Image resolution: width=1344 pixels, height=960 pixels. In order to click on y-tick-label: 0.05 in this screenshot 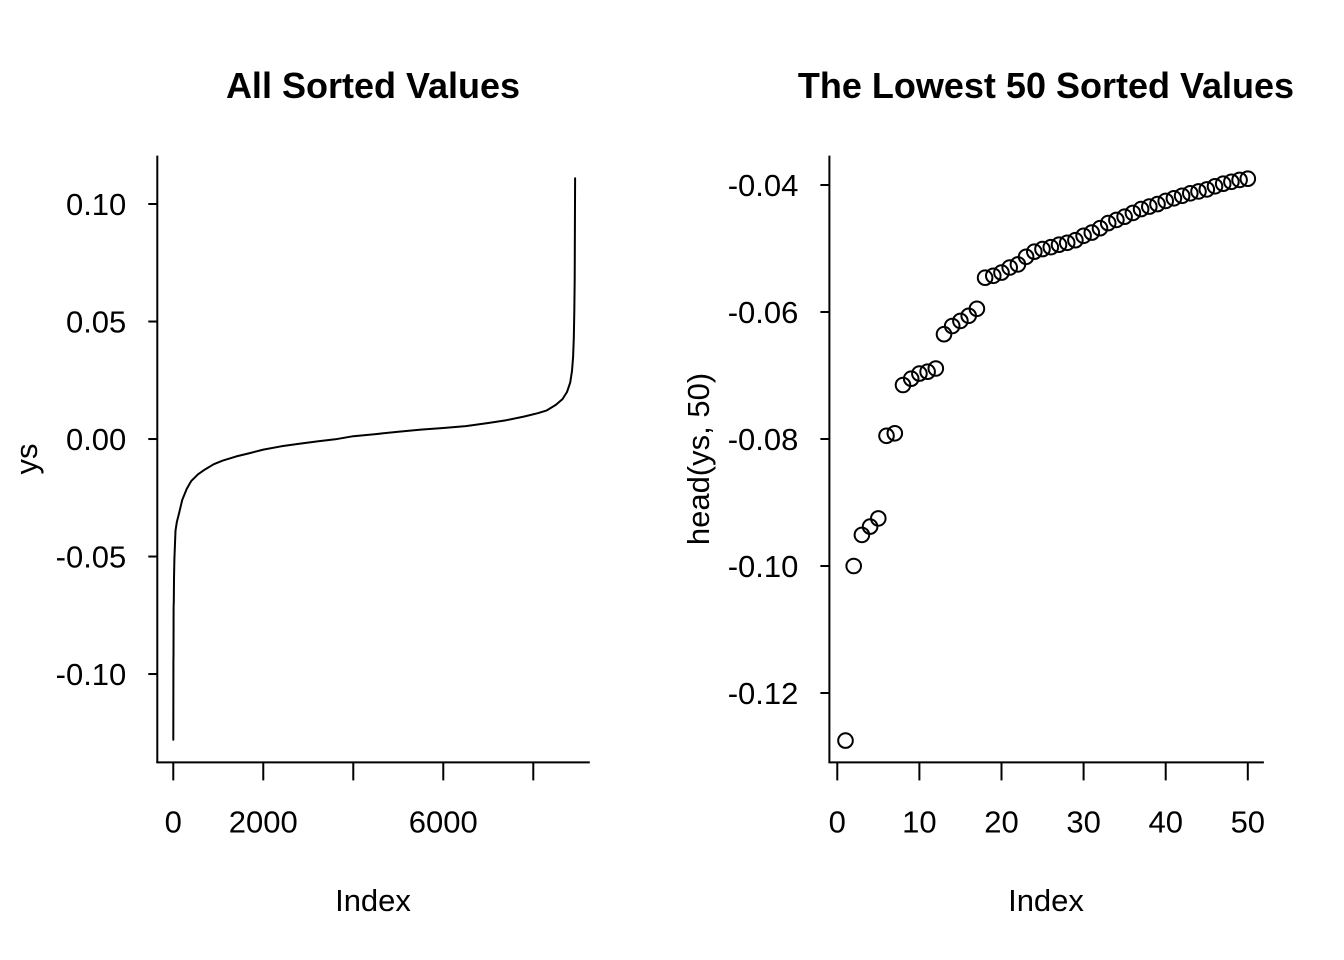, I will do `click(96, 322)`.